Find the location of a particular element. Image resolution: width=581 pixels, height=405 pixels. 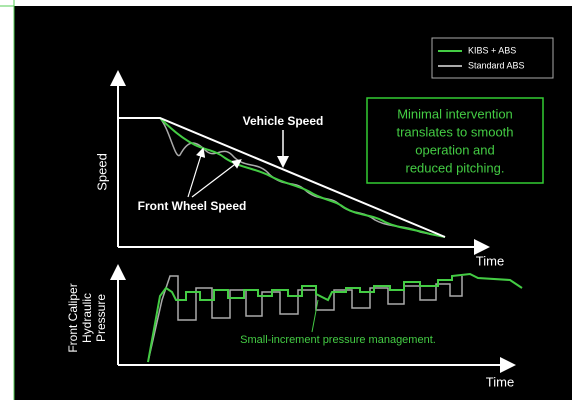

callout-line: translates to smooth is located at coordinates (454, 131).